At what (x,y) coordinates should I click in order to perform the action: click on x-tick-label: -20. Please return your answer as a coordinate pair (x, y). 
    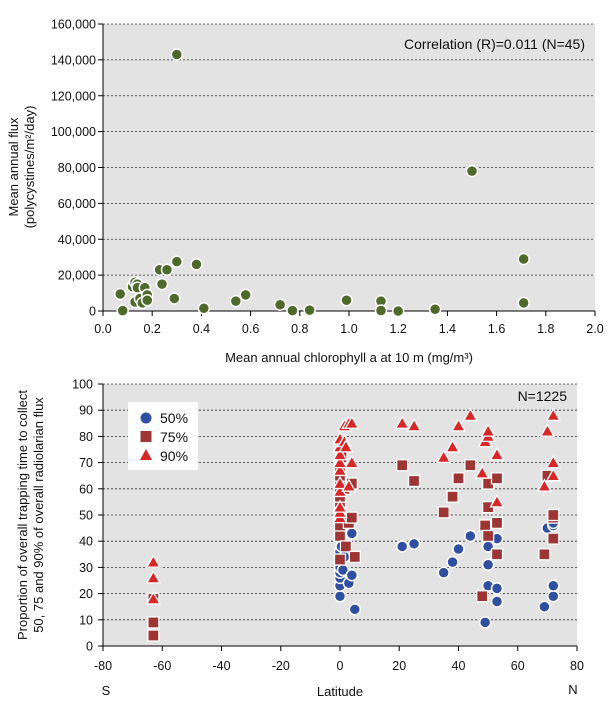
    Looking at the image, I should click on (281, 666).